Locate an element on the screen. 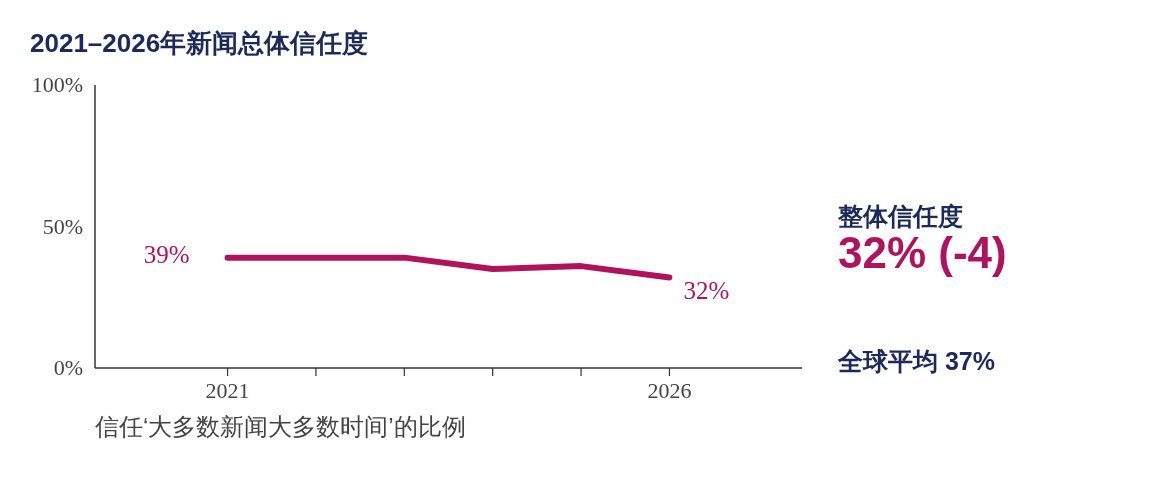 This screenshot has height=480, width=1159. text: 信任‘大多数新闻大多数时间’的比例 is located at coordinates (280, 426).